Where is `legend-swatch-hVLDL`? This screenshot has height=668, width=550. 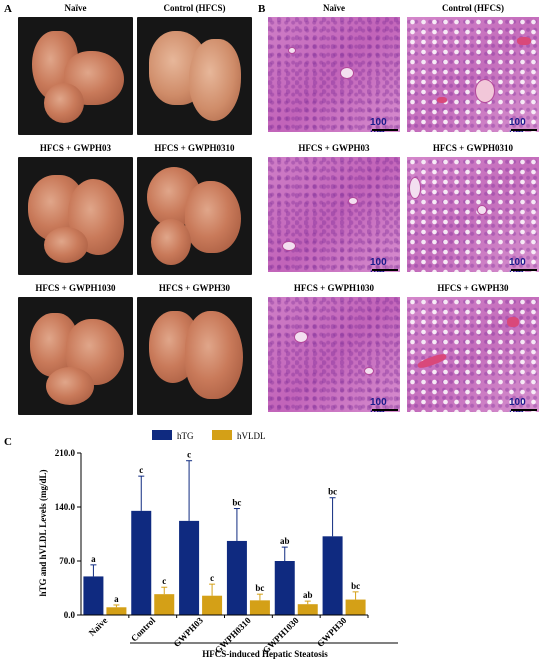 legend-swatch-hVLDL is located at coordinates (222, 435).